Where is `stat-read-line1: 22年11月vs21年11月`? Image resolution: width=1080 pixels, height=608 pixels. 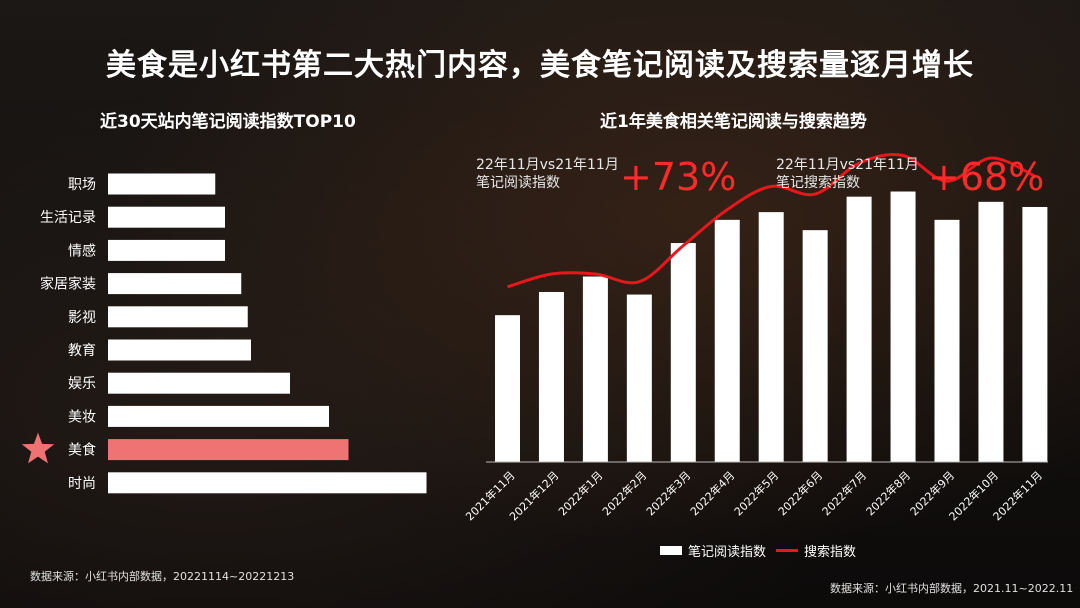 stat-read-line1: 22年11月vs21年11月 is located at coordinates (547, 165).